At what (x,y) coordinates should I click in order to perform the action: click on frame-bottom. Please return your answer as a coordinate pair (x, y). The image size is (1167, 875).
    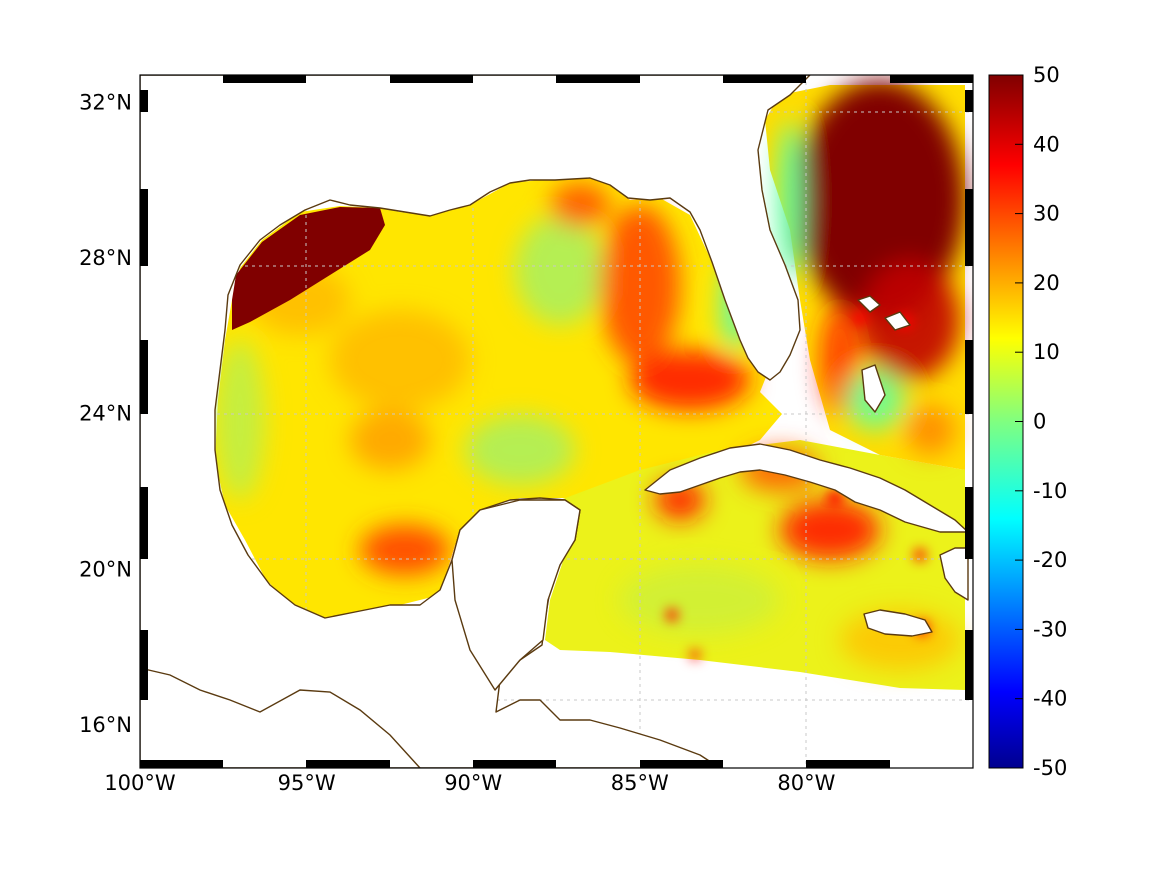
    Looking at the image, I should click on (515, 764).